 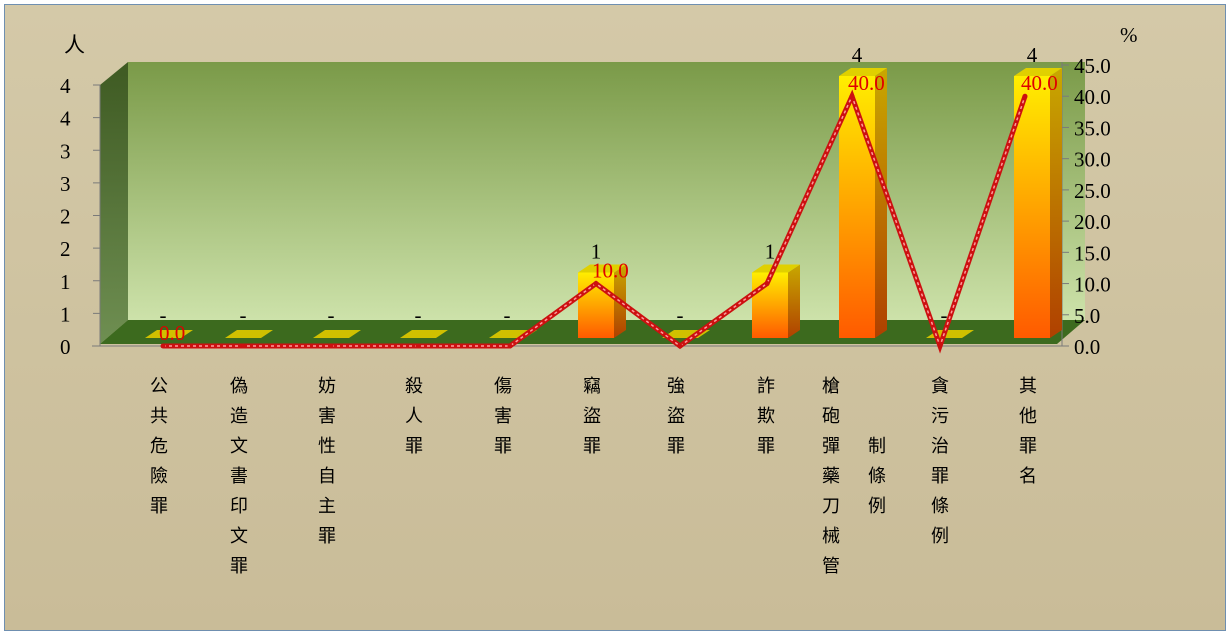 What do you see at coordinates (766, 386) in the screenshot?
I see `category-char: 詐` at bounding box center [766, 386].